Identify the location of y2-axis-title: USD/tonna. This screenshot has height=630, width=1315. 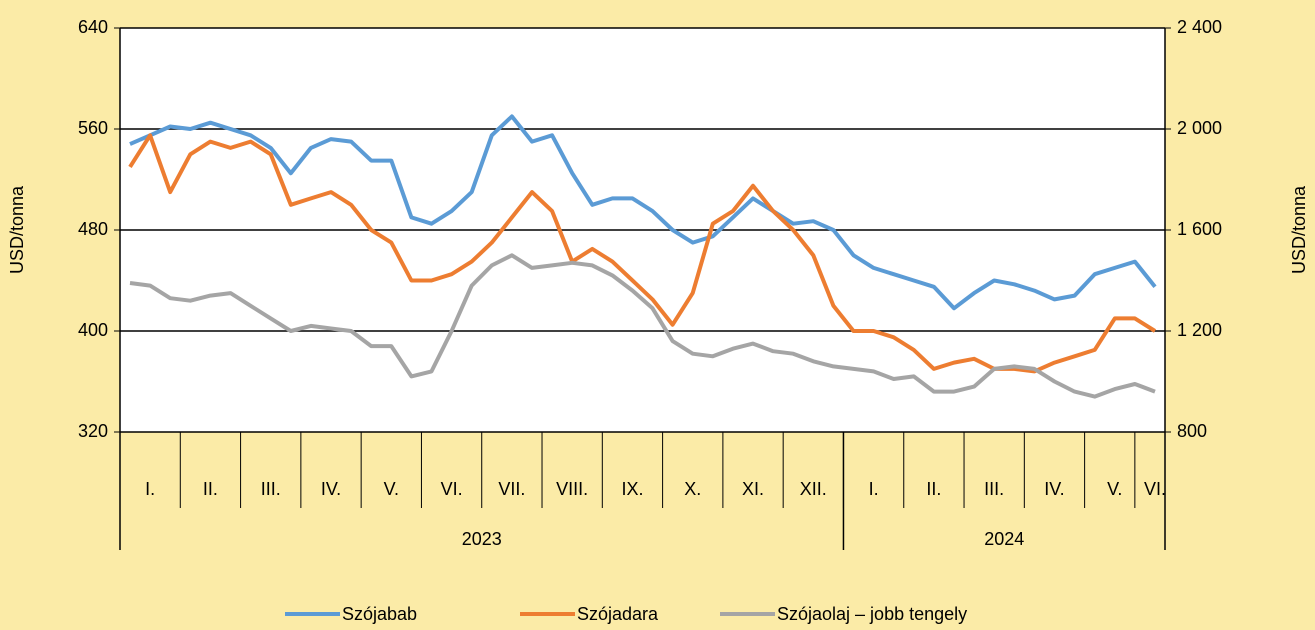
(1299, 229).